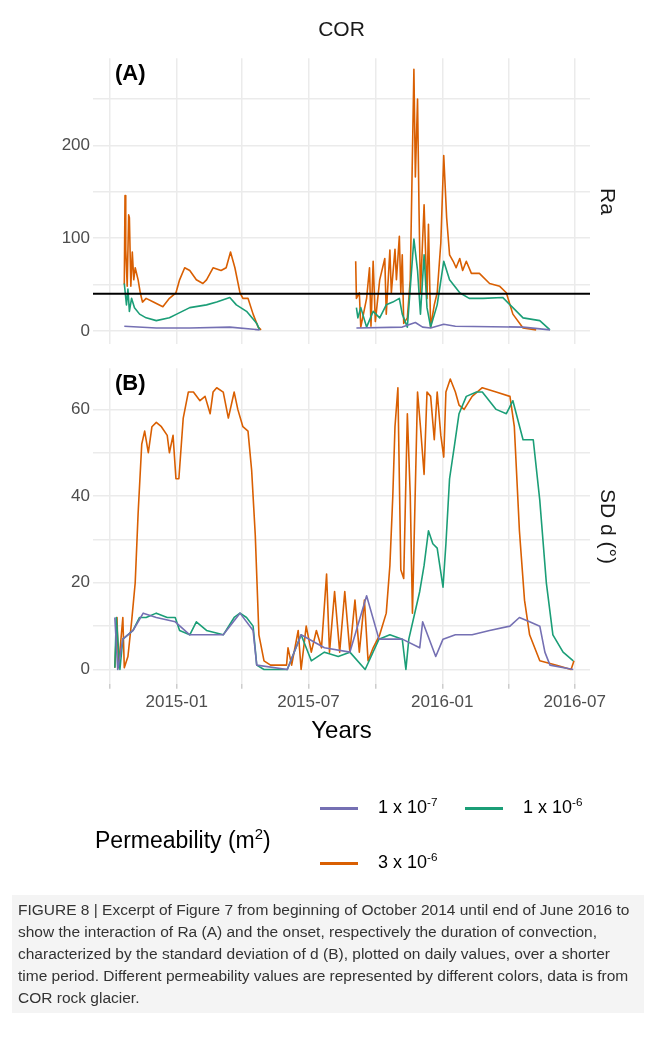  I want to click on annotation: (B), so click(130, 383).